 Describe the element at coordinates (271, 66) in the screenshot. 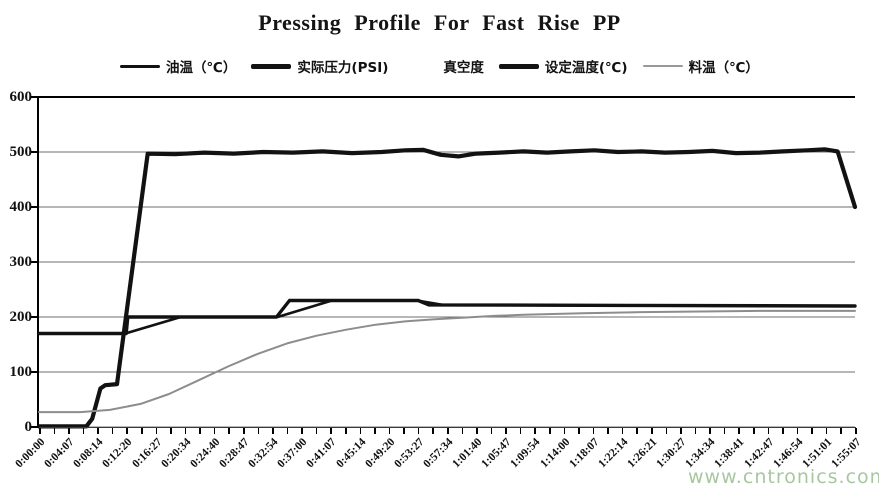

I see `legend-line-sample-actual-pressure` at that location.